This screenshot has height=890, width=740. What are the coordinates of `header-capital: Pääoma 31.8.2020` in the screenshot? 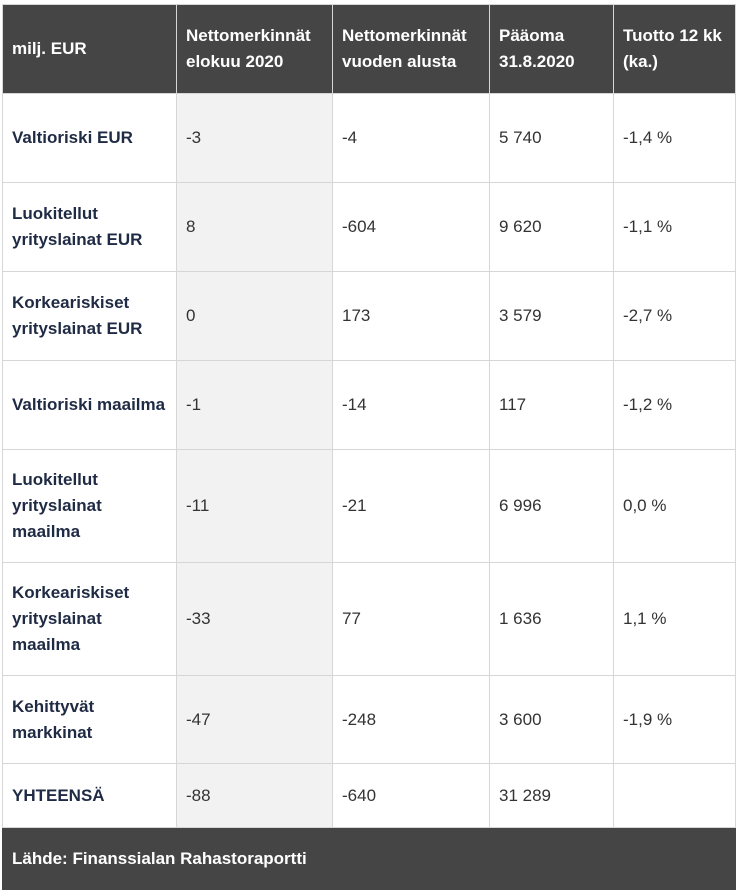 It's located at (551, 49).